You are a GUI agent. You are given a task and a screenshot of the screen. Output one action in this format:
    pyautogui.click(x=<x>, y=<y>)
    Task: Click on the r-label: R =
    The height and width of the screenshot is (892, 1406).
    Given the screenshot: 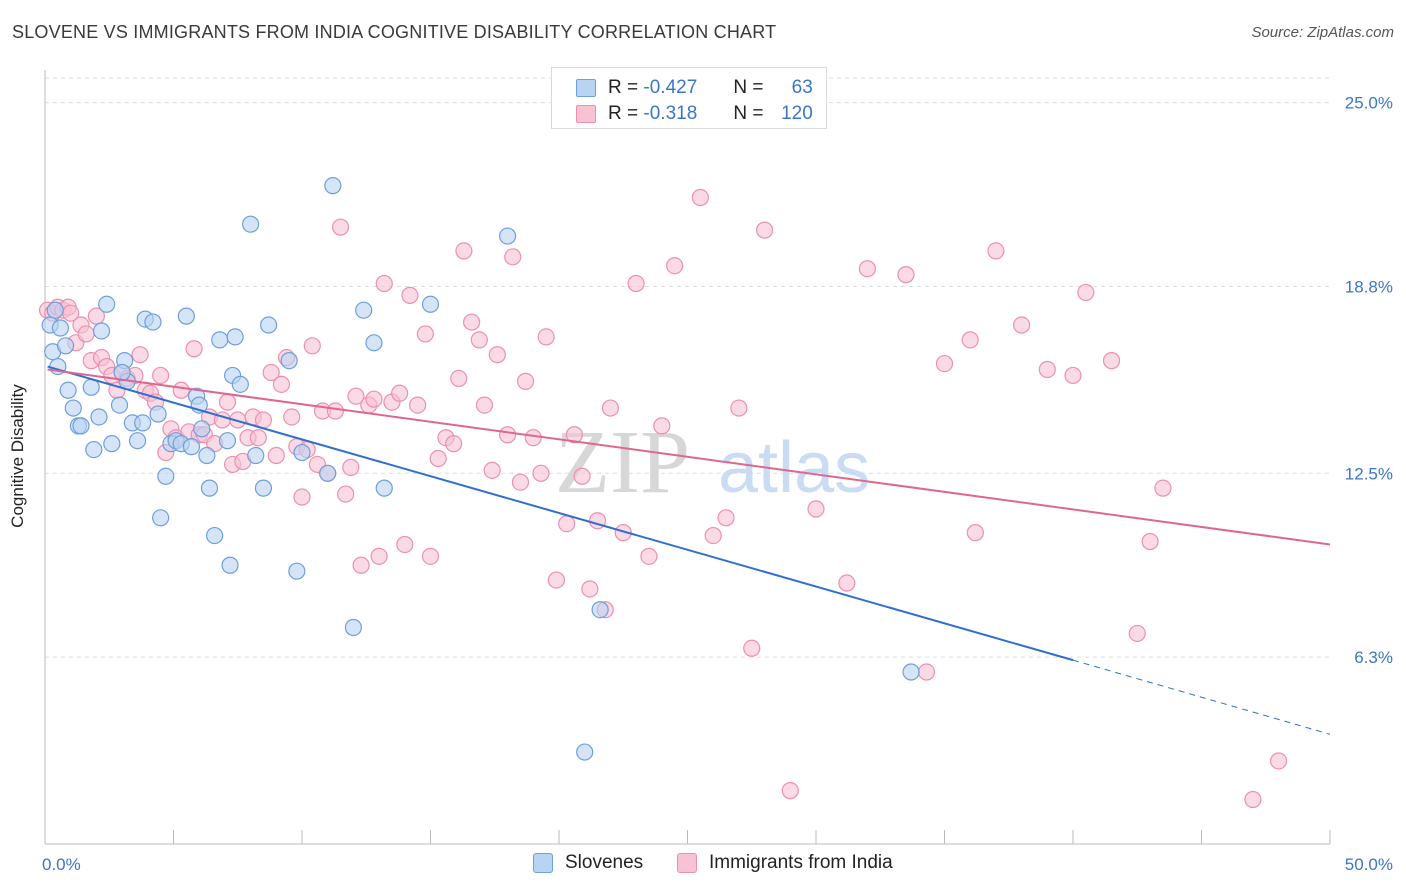 What is the action you would take?
    pyautogui.click(x=623, y=113)
    